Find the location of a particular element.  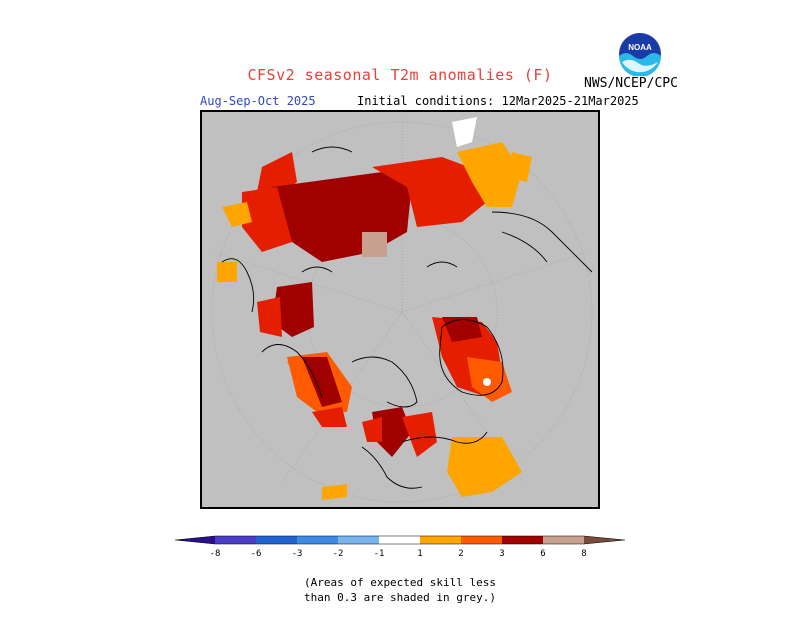

anomaly-eurasia is located at coordinates (374, 199).